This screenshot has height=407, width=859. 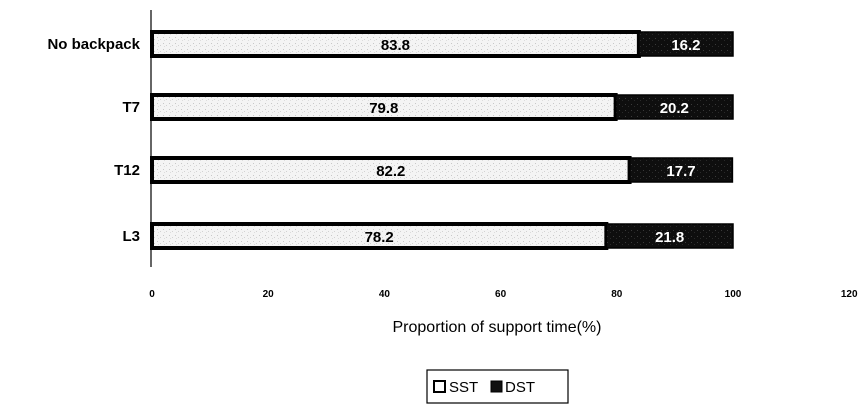 What do you see at coordinates (390, 171) in the screenshot?
I see `data-label-sst-3: 82.2` at bounding box center [390, 171].